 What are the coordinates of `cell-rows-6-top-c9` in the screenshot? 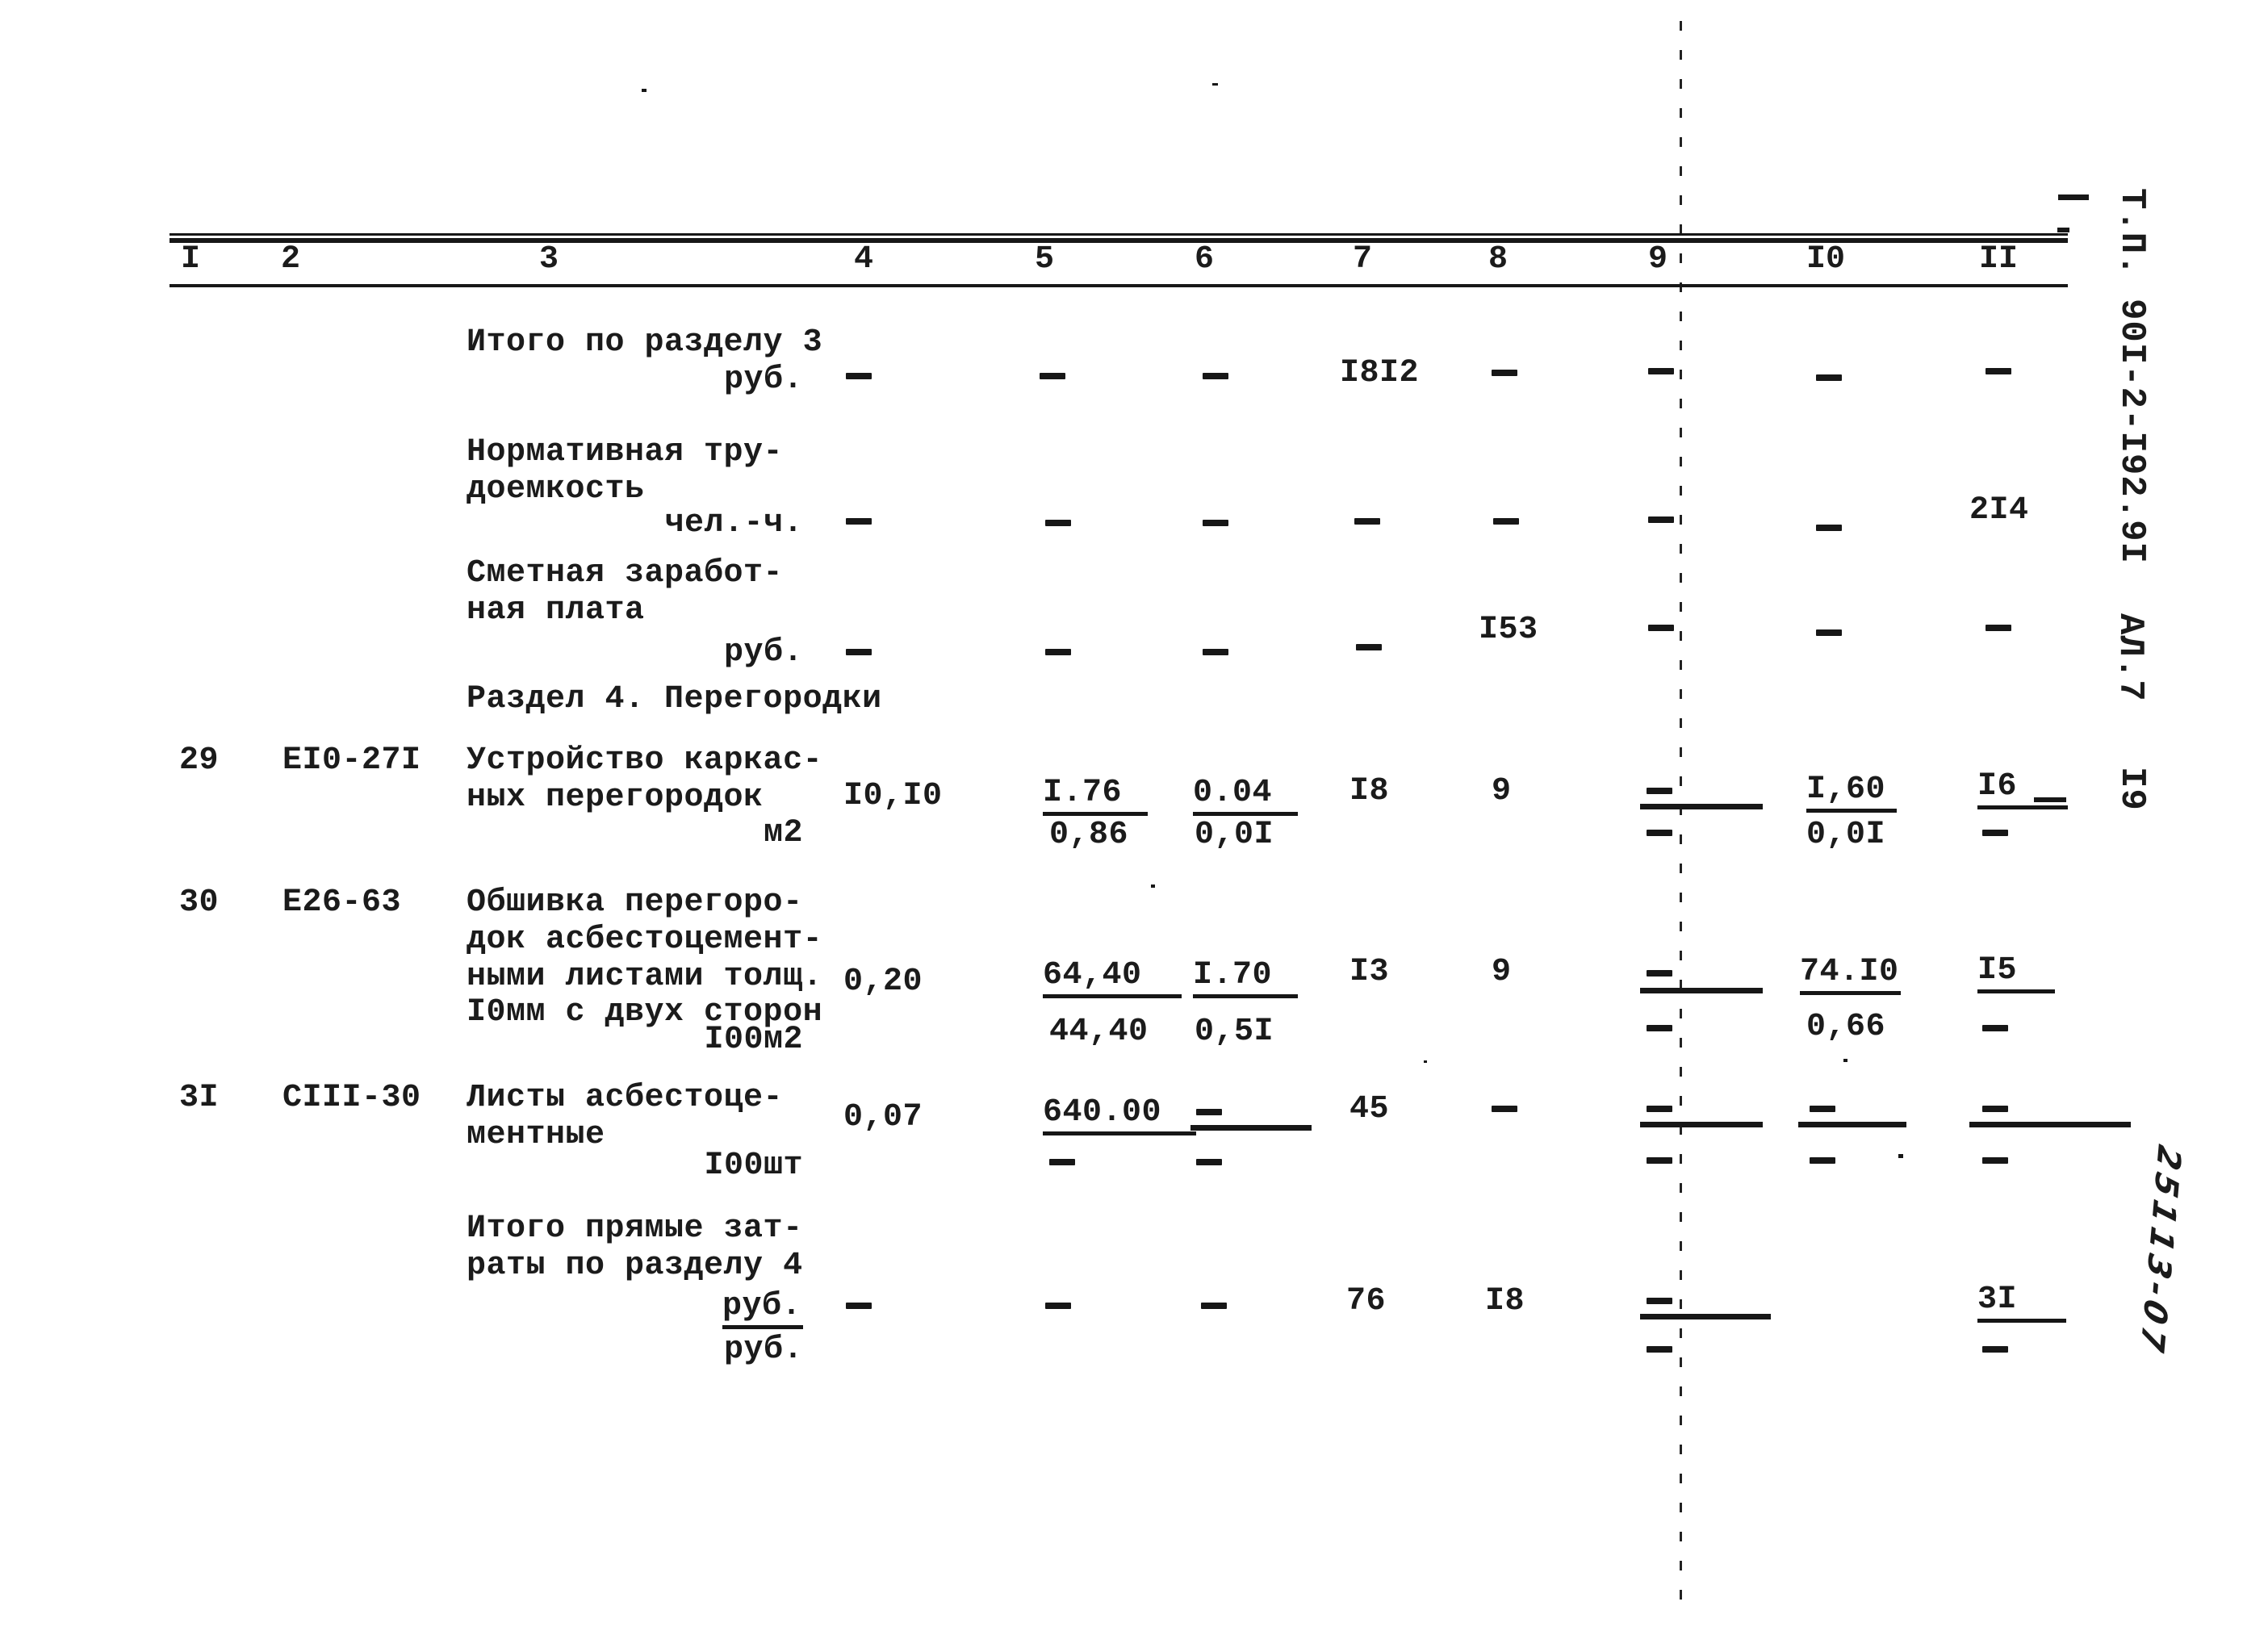 It's located at (1659, 1301).